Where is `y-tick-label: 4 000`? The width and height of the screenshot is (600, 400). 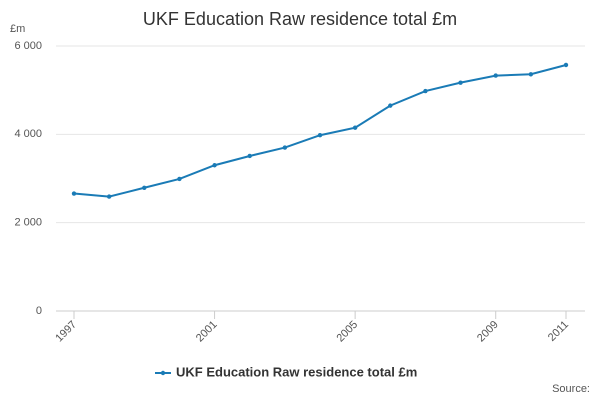 y-tick-label: 4 000 is located at coordinates (28, 134).